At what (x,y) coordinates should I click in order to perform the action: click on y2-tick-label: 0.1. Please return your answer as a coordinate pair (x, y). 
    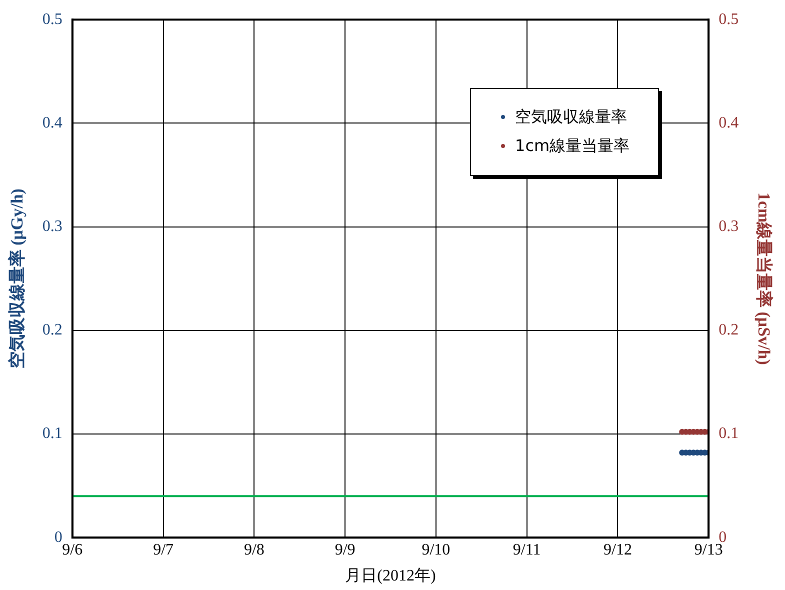
    Looking at the image, I should click on (728, 433).